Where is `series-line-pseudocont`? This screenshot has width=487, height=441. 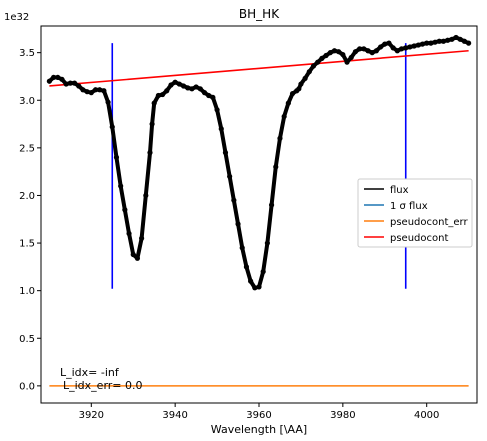
series-line-pseudocont is located at coordinates (259, 68).